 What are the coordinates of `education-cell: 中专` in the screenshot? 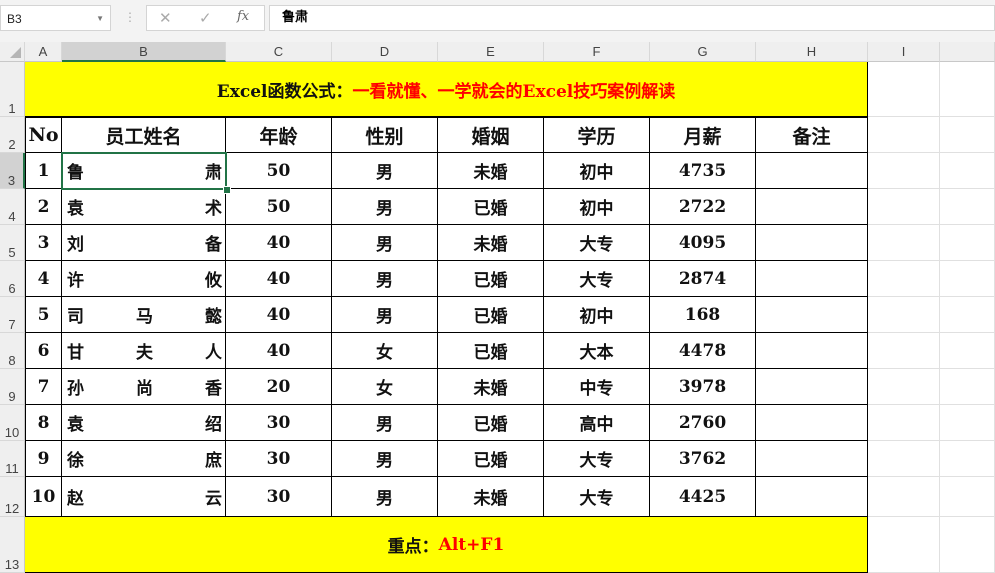 It's located at (597, 387).